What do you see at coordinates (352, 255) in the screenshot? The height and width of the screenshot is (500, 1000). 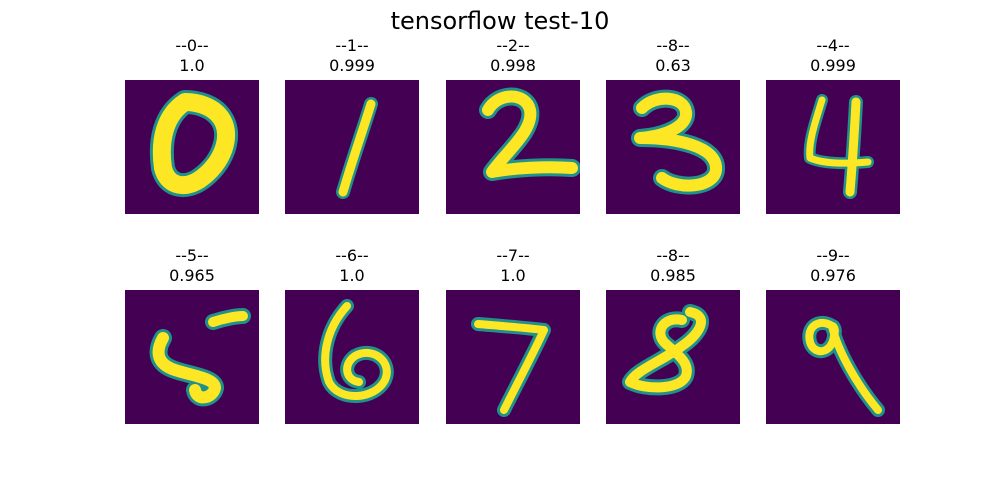 I see `predicted-label: --6--` at bounding box center [352, 255].